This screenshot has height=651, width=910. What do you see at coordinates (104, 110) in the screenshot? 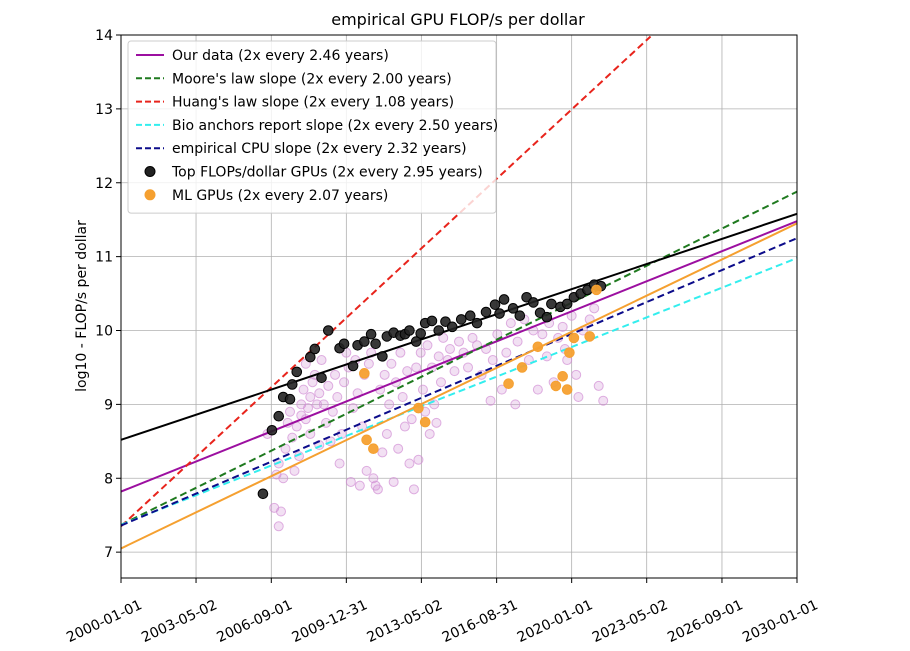
I see `y-tick-label: 13` at bounding box center [104, 110].